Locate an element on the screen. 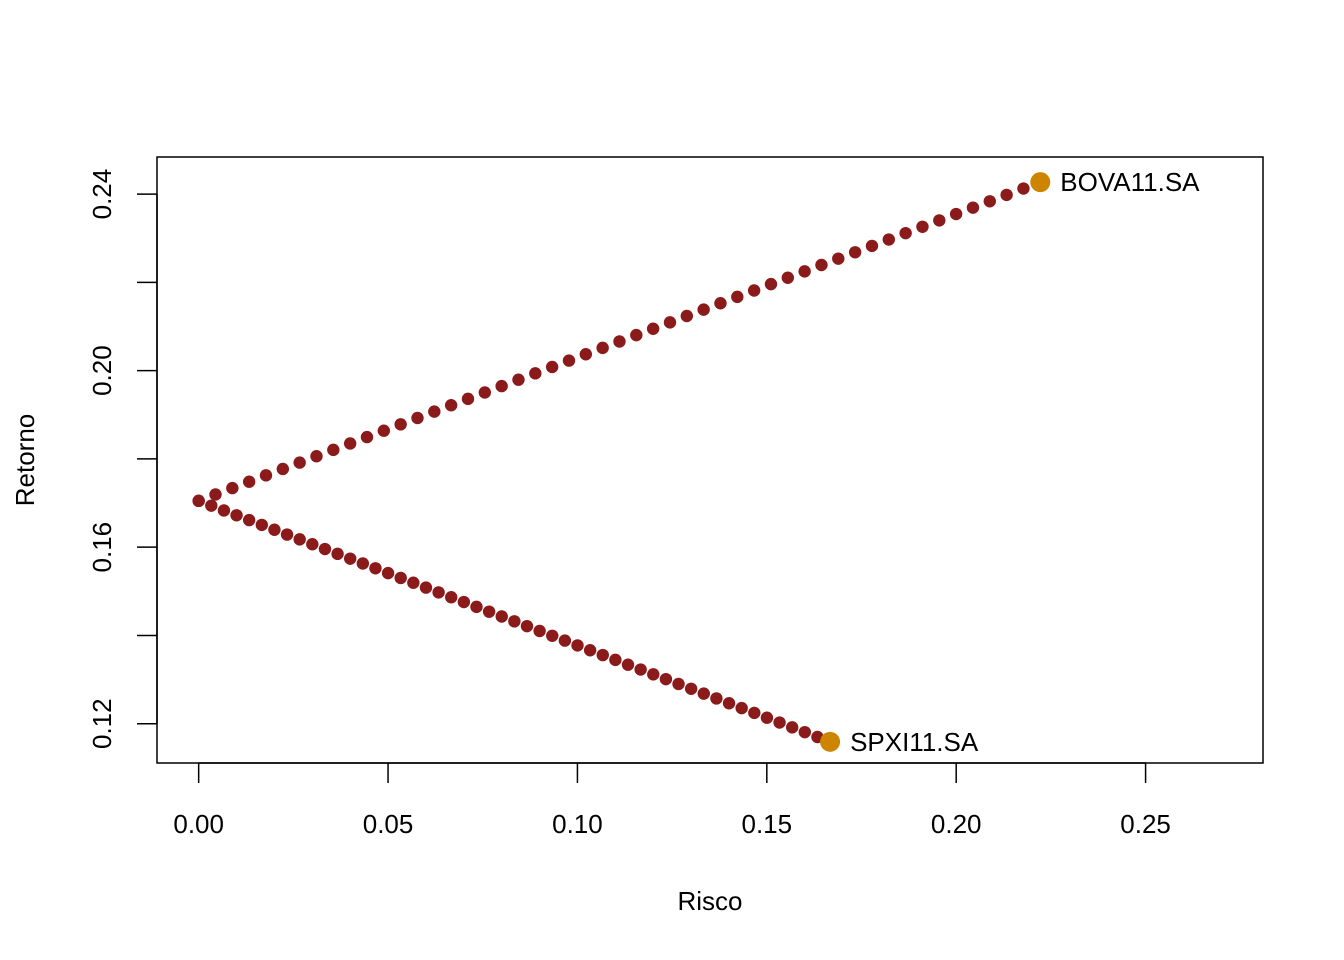  x-tick-label: 0.20 is located at coordinates (956, 824).